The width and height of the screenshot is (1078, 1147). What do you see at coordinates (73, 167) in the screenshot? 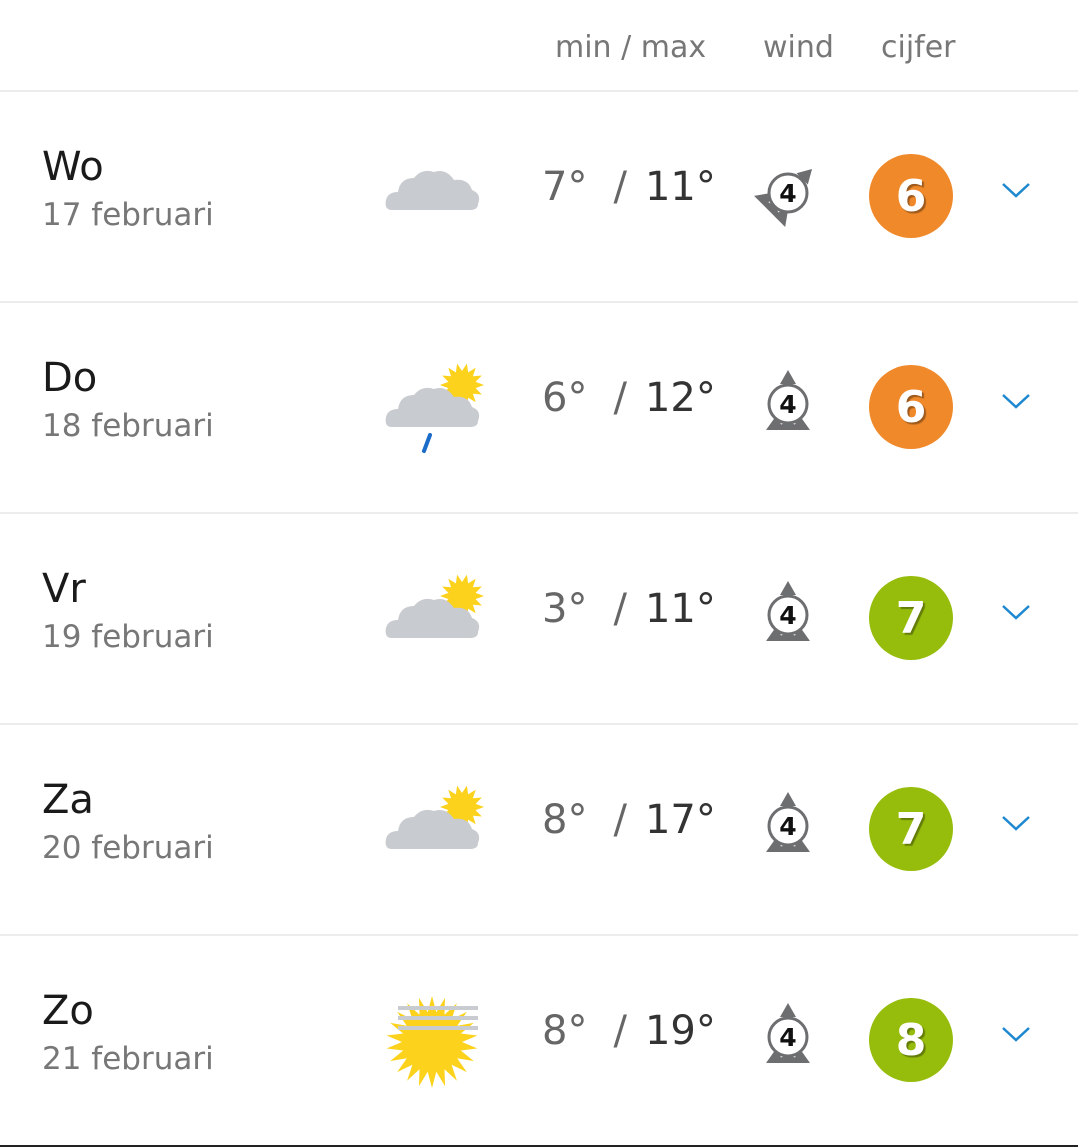
I see `day-name: Wo` at bounding box center [73, 167].